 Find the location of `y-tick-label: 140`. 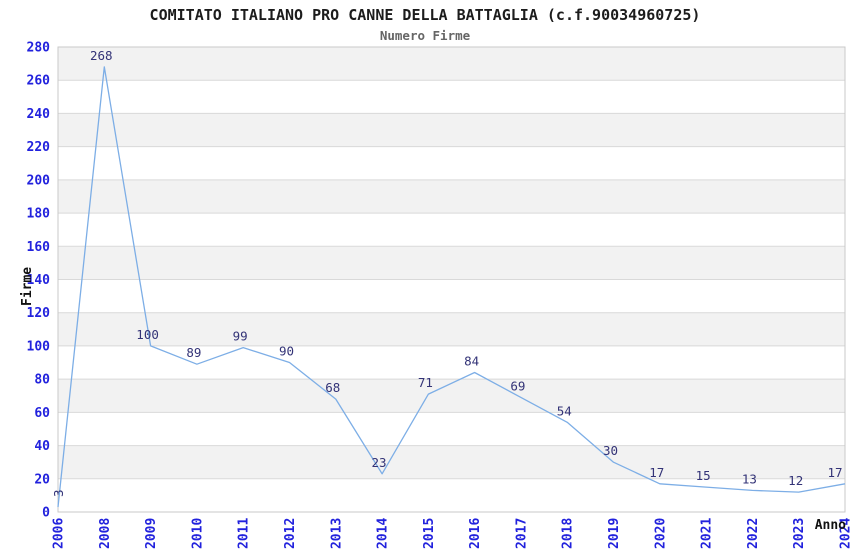

y-tick-label: 140 is located at coordinates (39, 280).